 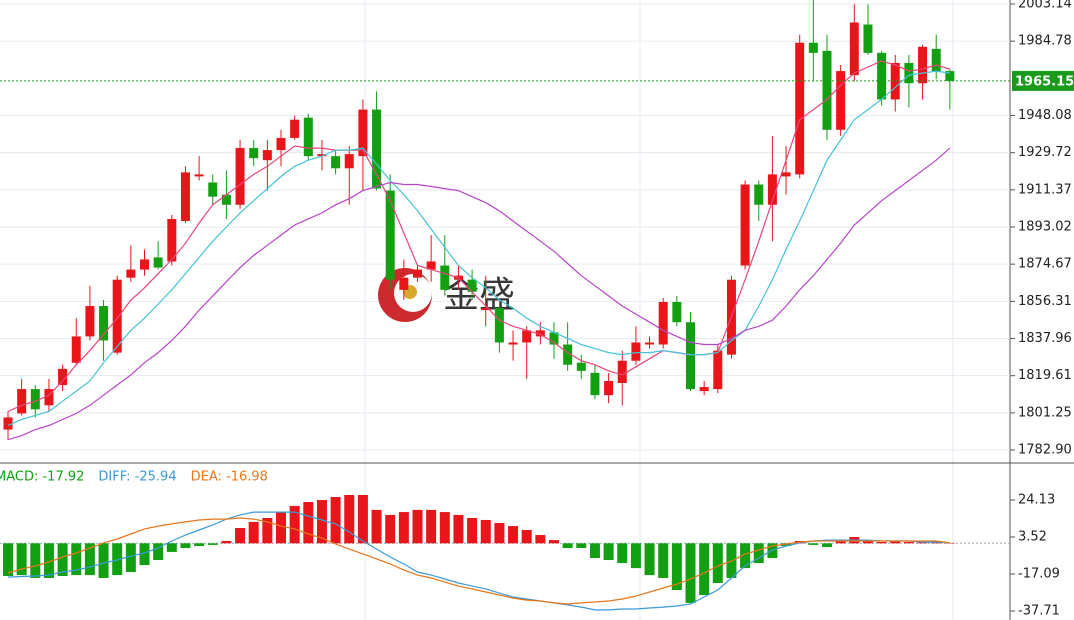 I want to click on y-tick-label: 1948.08, so click(x=1045, y=115).